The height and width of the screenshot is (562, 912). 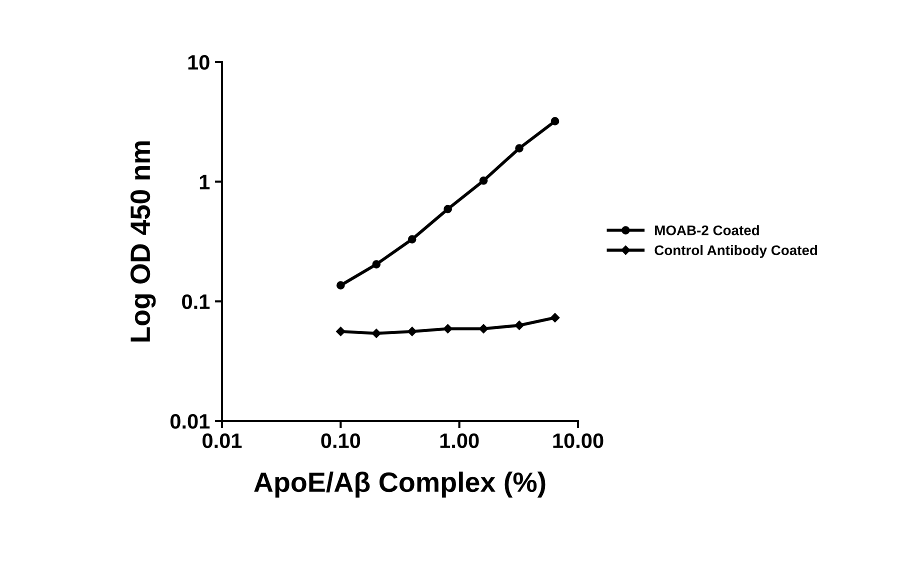 What do you see at coordinates (459, 440) in the screenshot?
I see `x-tick-label: 1.00` at bounding box center [459, 440].